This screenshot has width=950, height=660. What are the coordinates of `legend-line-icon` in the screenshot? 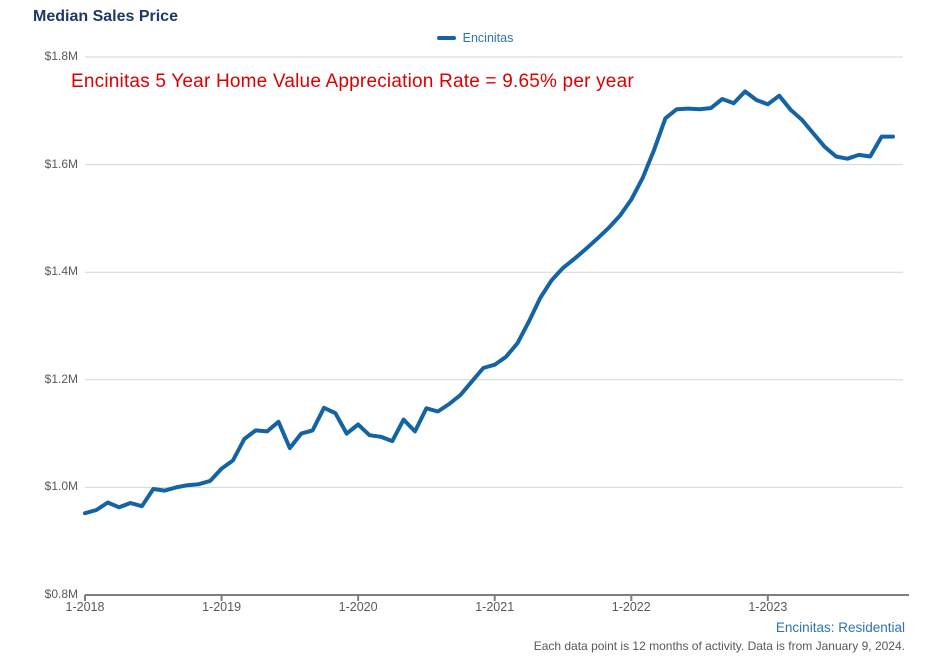 It's located at (446, 38).